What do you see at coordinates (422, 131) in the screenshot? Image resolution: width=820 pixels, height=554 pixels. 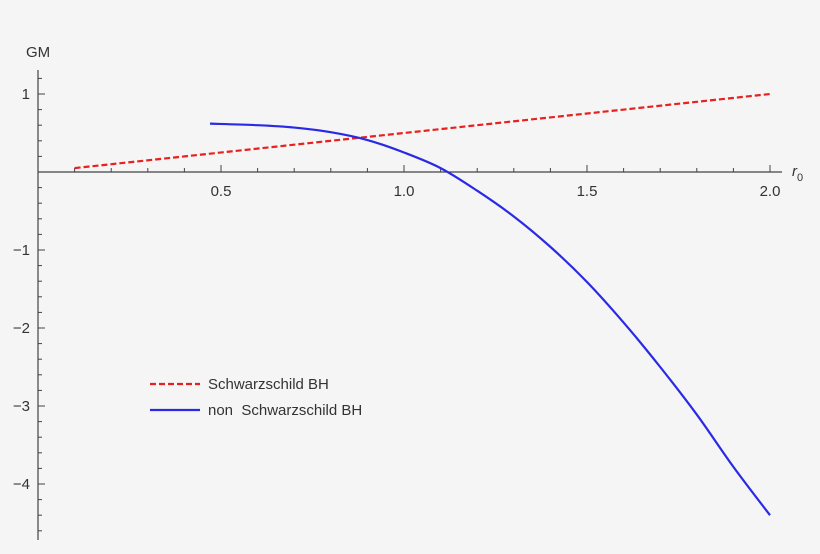 I see `series-line-schwarzschild` at bounding box center [422, 131].